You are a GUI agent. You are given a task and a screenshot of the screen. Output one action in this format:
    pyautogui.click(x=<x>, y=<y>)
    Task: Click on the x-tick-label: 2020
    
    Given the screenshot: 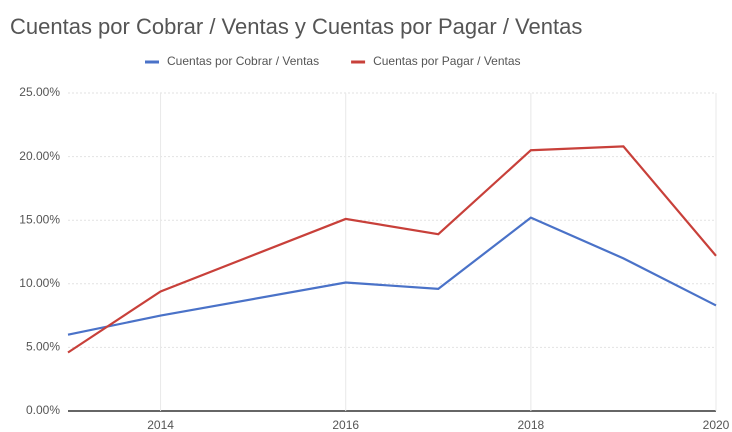 What is the action you would take?
    pyautogui.click(x=716, y=425)
    